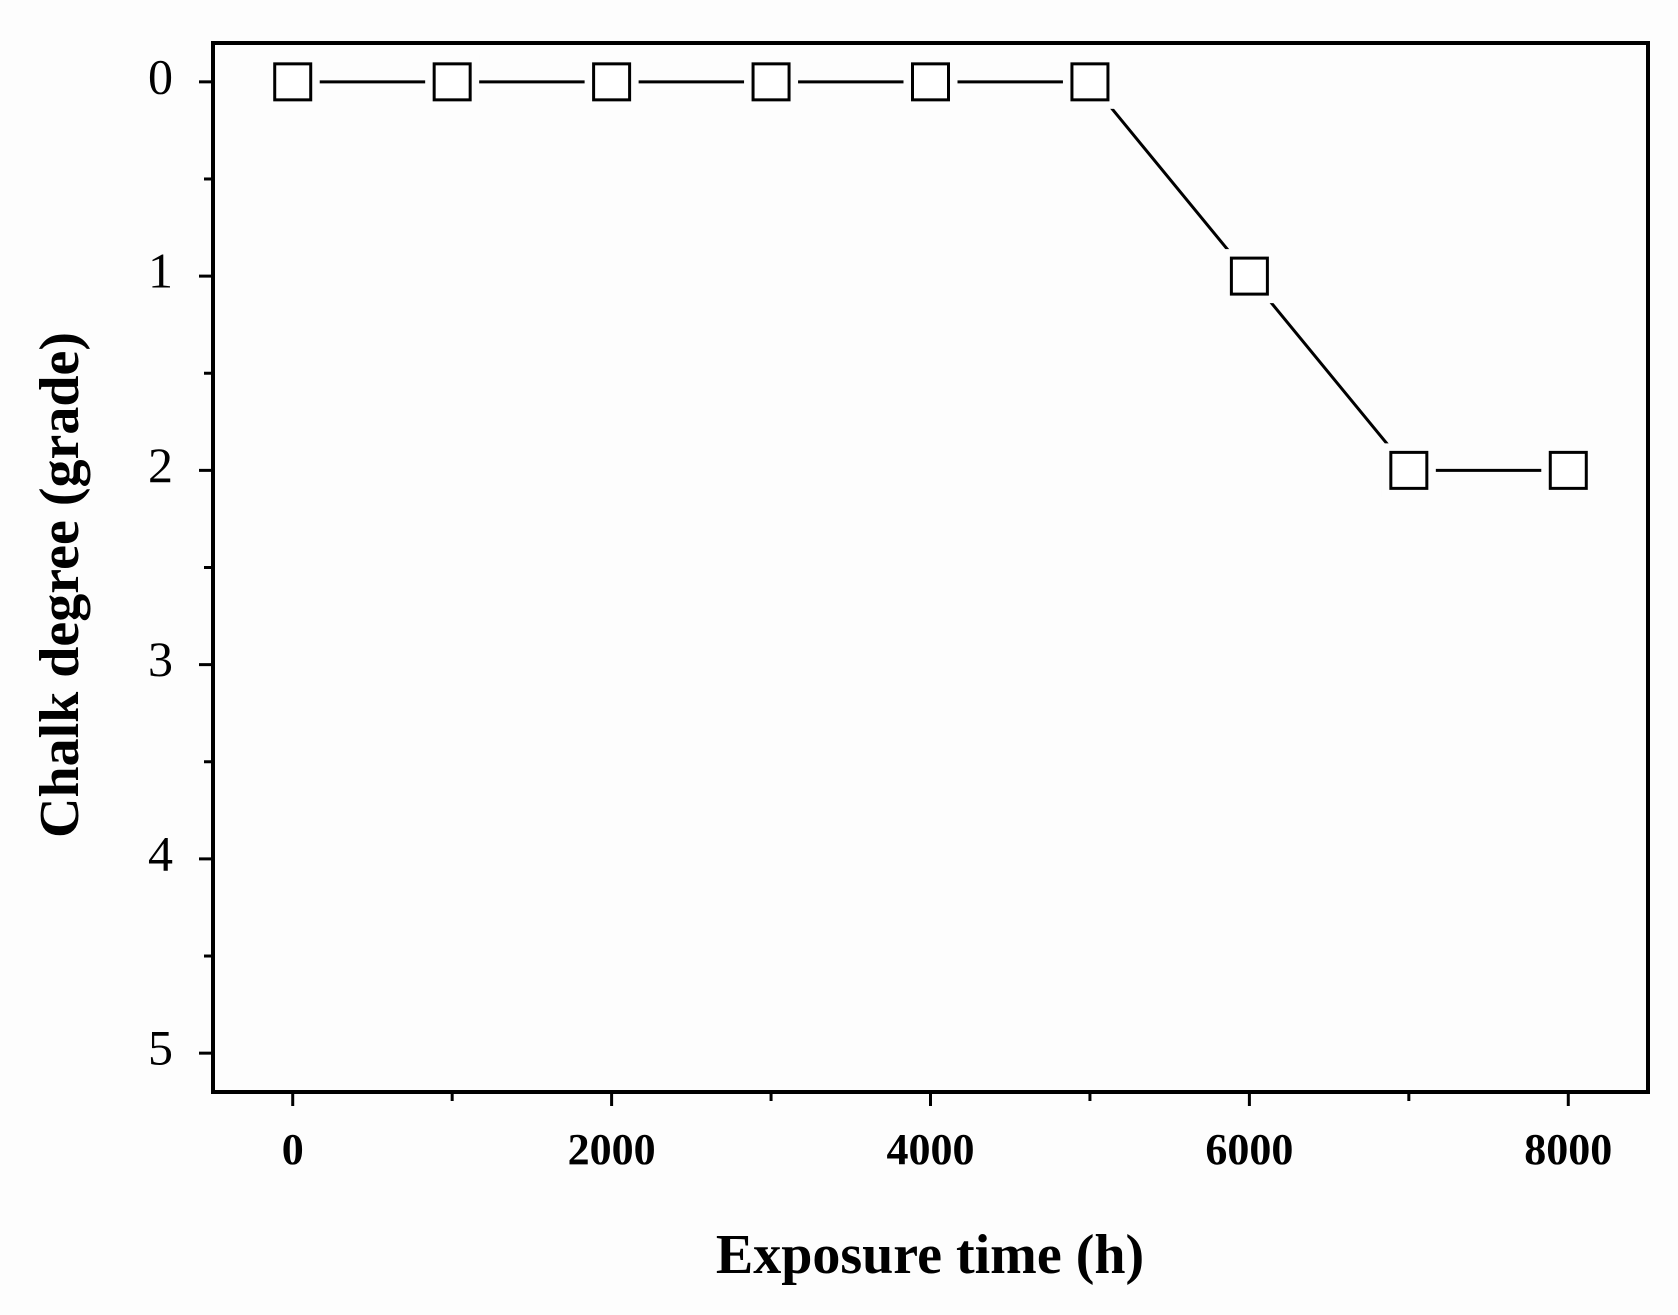  Describe the element at coordinates (293, 1149) in the screenshot. I see `x-tick-label: 0` at that location.